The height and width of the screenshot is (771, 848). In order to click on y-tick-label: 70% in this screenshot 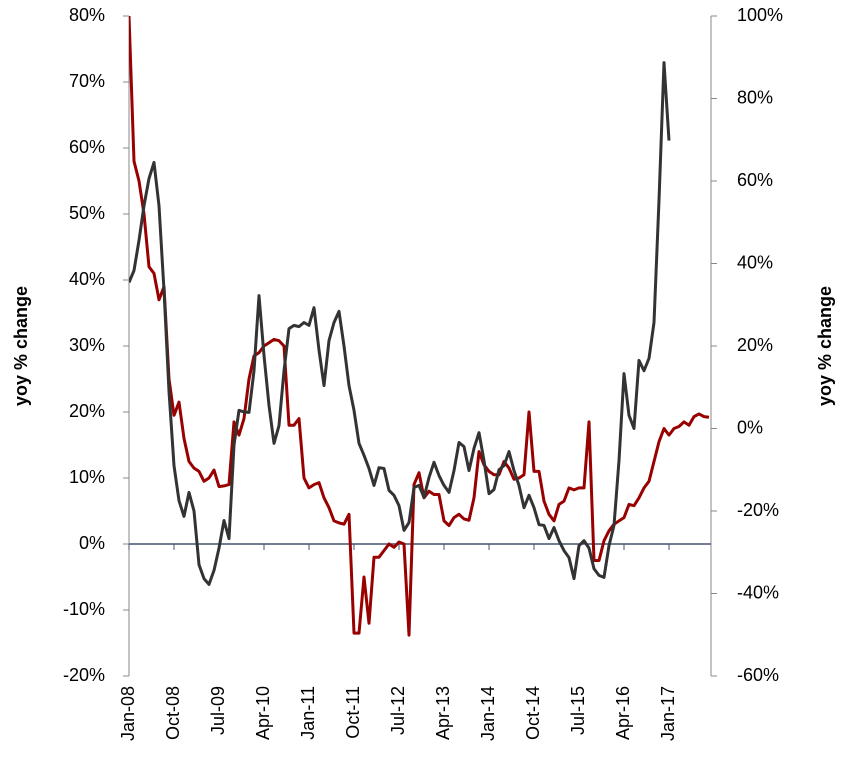, I will do `click(87, 81)`.